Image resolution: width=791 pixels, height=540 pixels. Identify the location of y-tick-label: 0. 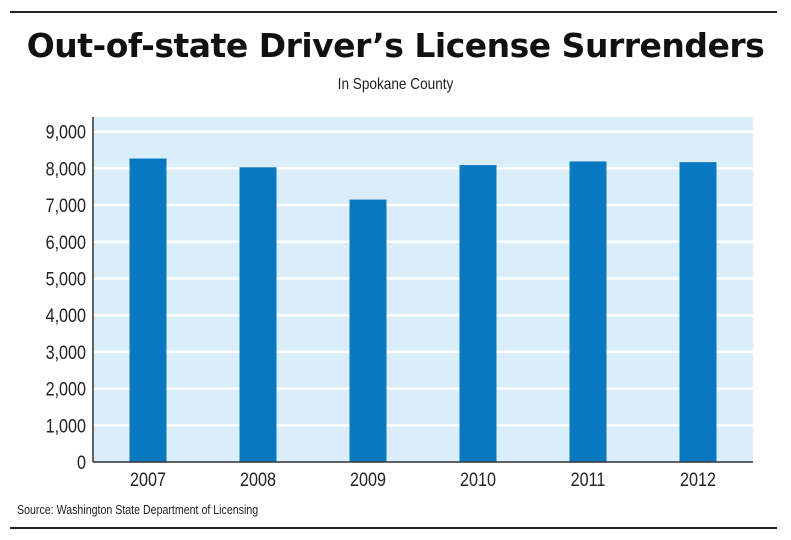
(81, 463).